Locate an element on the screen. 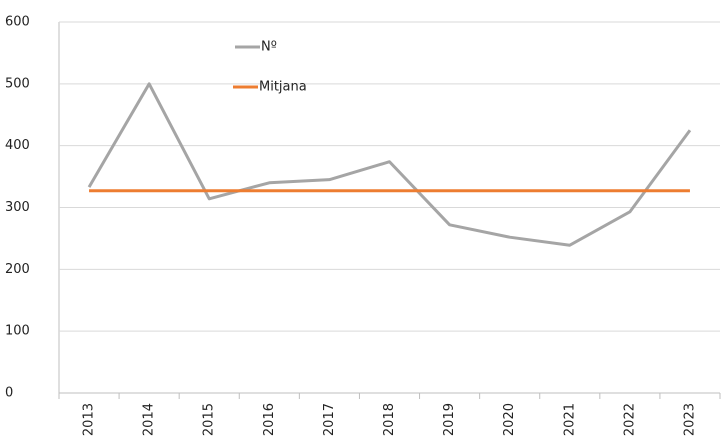 This screenshot has width=728, height=446. y-tick-label: 200 is located at coordinates (17, 269).